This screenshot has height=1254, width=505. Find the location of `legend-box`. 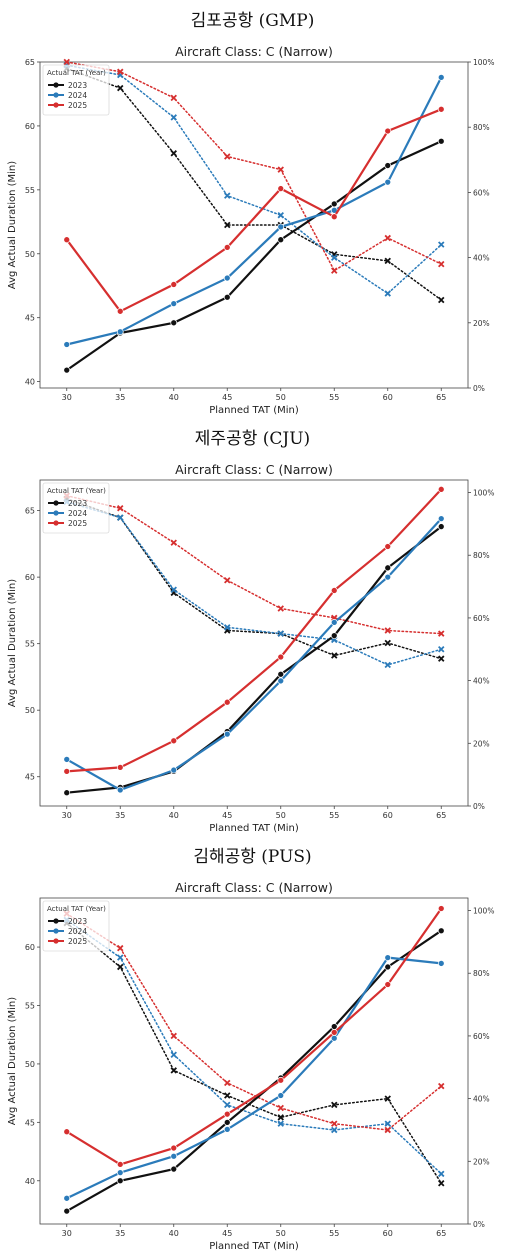

legend-box is located at coordinates (76, 508).